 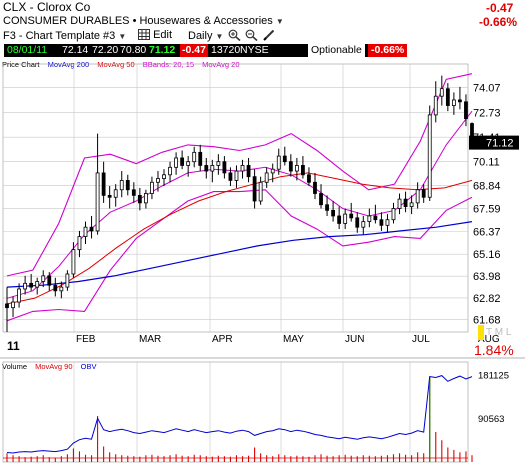 I want to click on legend-ma20: MovAvg 20, so click(x=221, y=64).